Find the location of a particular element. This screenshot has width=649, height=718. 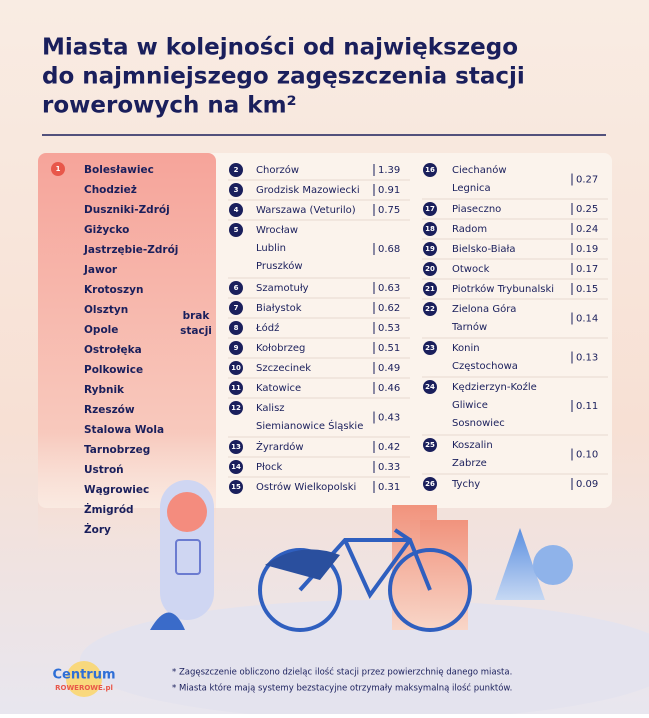

city-name: Łódź is located at coordinates (267, 328).